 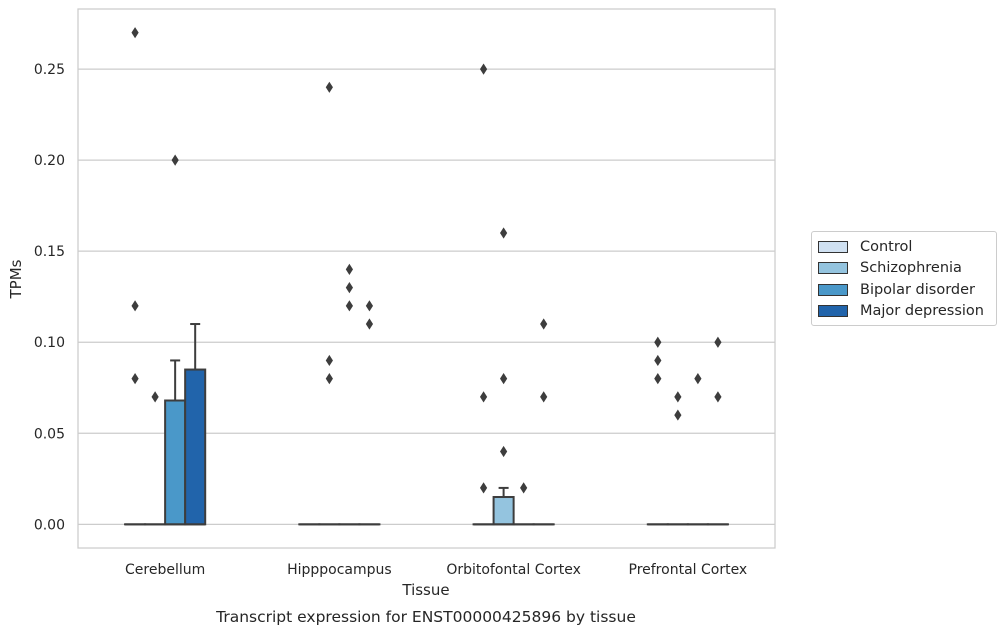 What do you see at coordinates (922, 311) in the screenshot?
I see `legend-label-major-depression: Major depression` at bounding box center [922, 311].